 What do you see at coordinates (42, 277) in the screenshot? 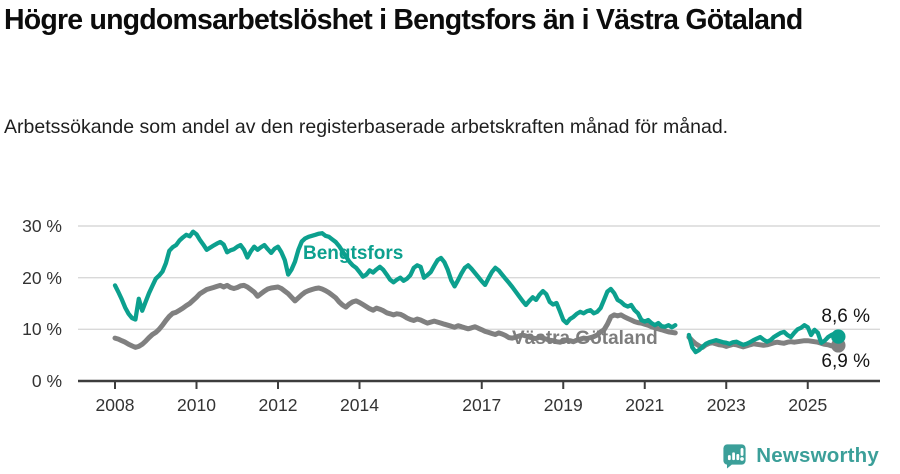
I see `y-axis-tick-label-20: 20 %` at bounding box center [42, 277].